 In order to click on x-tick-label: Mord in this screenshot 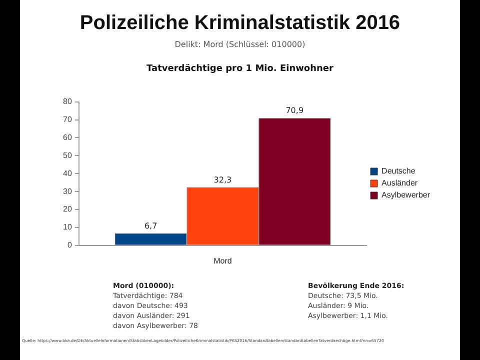, I will do `click(223, 261)`.